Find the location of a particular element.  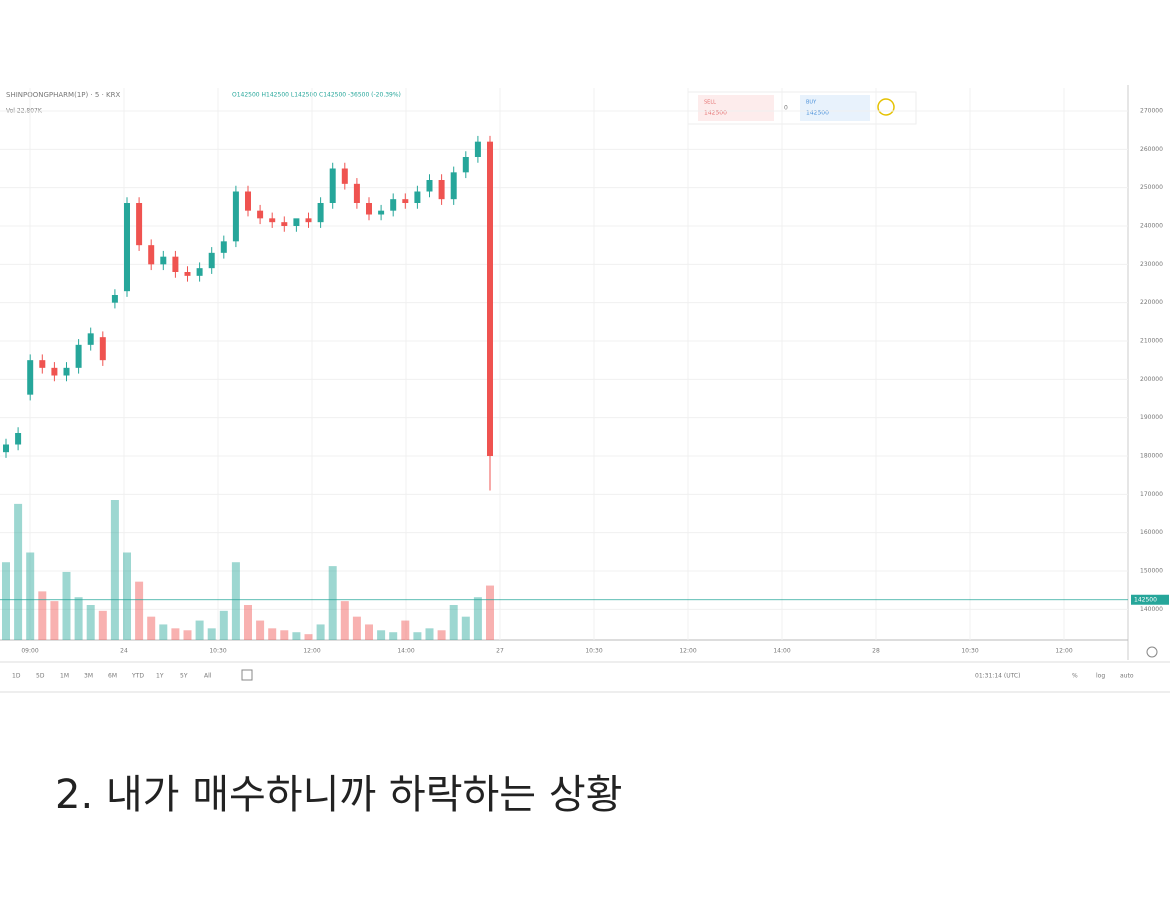

y-tick-label: 230000 is located at coordinates (1151, 264).